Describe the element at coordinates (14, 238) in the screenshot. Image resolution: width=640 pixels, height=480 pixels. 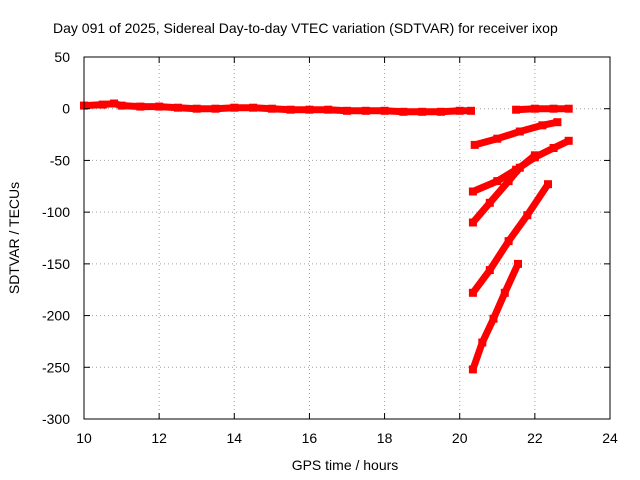
I see `y-axis-label: SDTVAR / TECUs` at that location.